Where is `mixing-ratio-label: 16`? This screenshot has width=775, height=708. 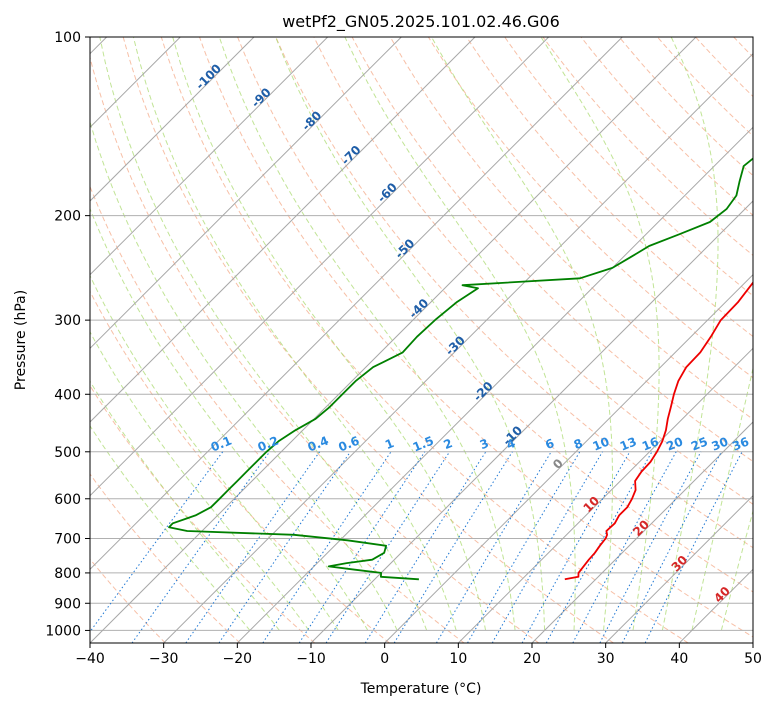
mixing-ratio-label: 16 is located at coordinates (650, 443).